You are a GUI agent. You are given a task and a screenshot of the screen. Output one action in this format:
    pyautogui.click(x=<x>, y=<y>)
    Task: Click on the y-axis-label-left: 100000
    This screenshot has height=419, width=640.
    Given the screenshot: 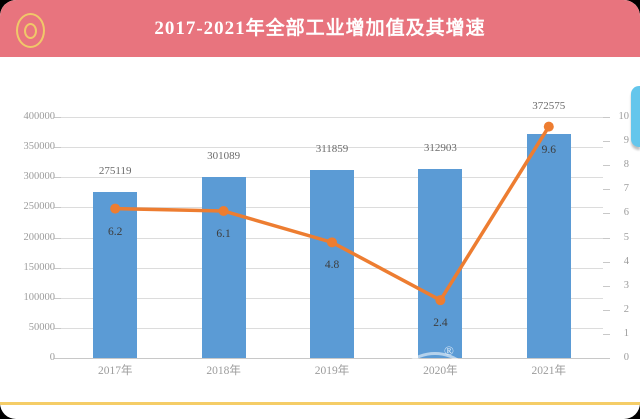 What is the action you would take?
    pyautogui.click(x=39, y=297)
    